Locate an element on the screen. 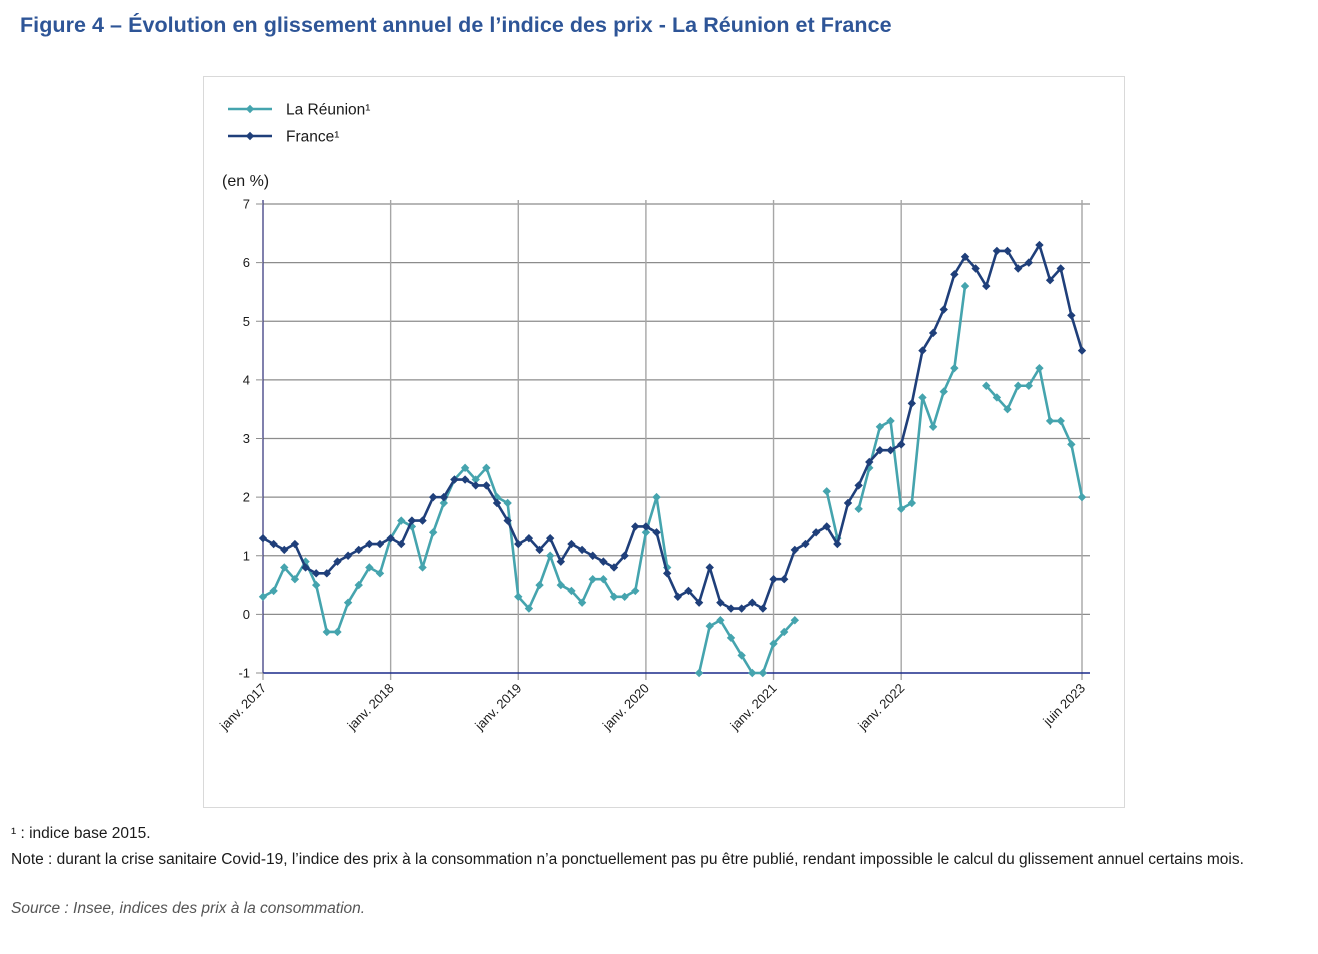 The width and height of the screenshot is (1318, 954). y-tick-label: 6 is located at coordinates (246, 262).